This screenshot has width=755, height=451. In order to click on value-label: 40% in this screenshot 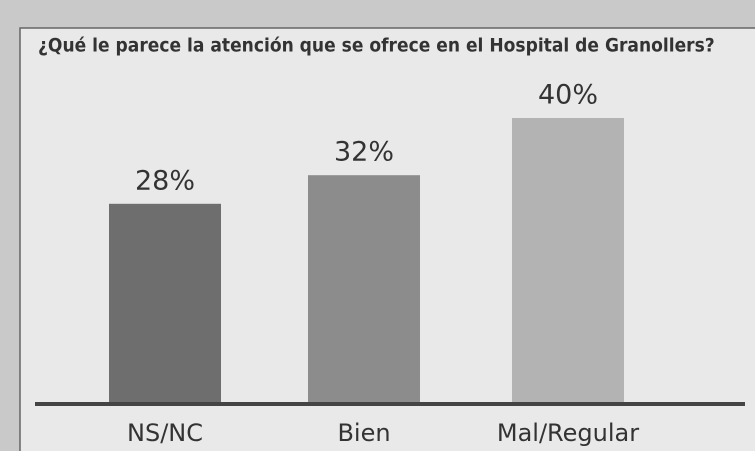, I will do `click(568, 95)`.